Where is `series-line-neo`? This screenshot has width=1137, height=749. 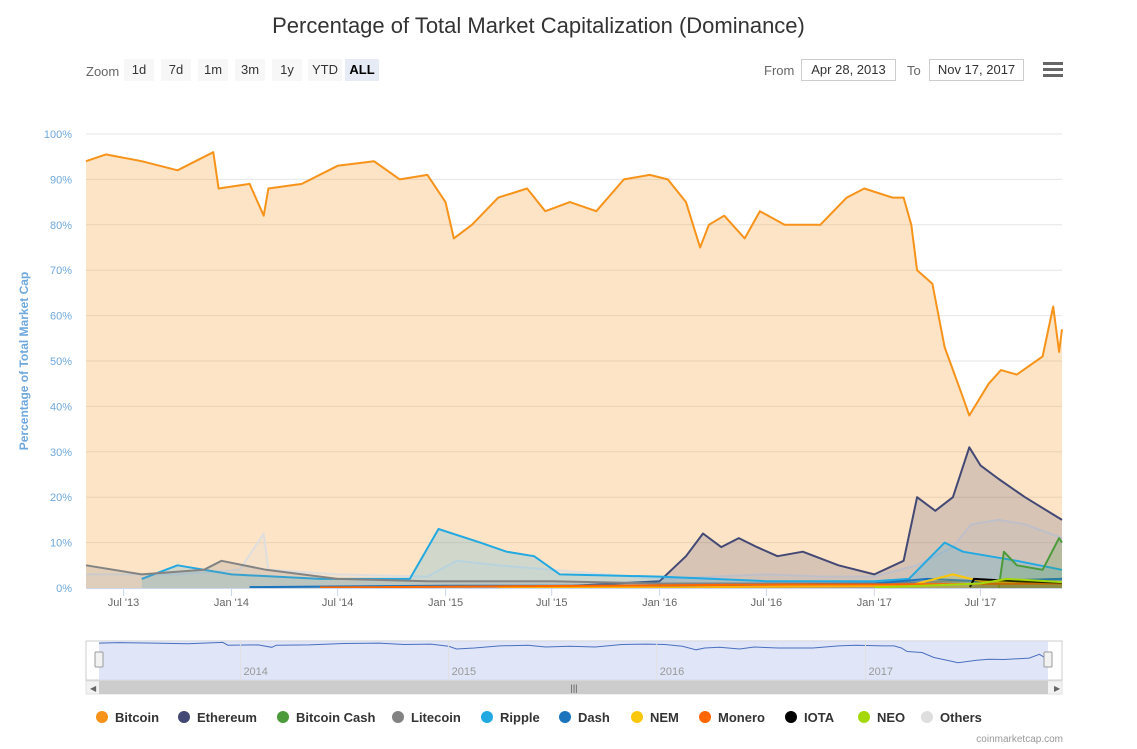 series-line-neo is located at coordinates (968, 583).